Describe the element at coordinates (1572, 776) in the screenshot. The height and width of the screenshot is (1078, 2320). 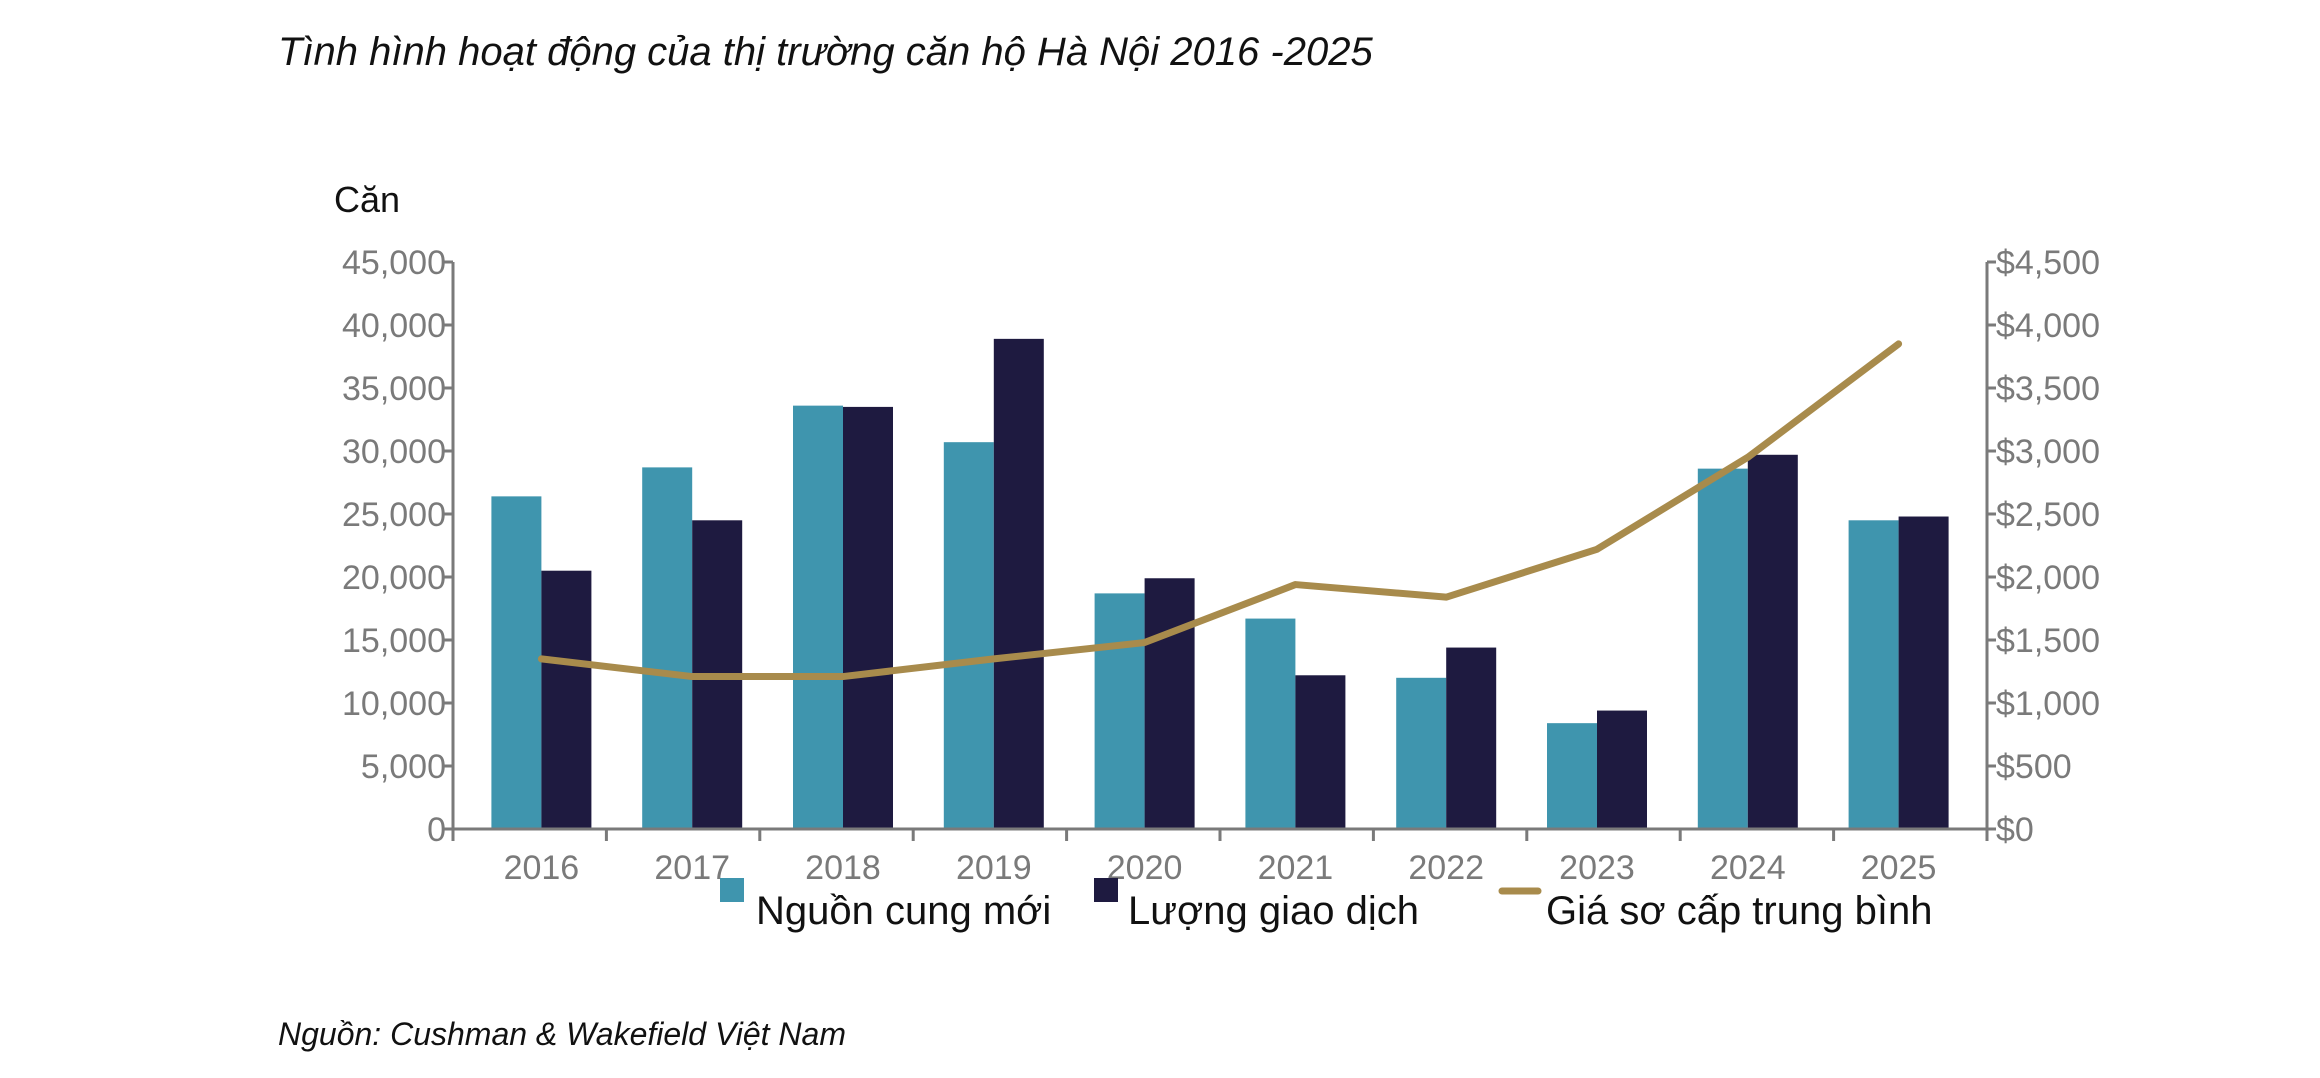
I see `bar-supply-2023` at that location.